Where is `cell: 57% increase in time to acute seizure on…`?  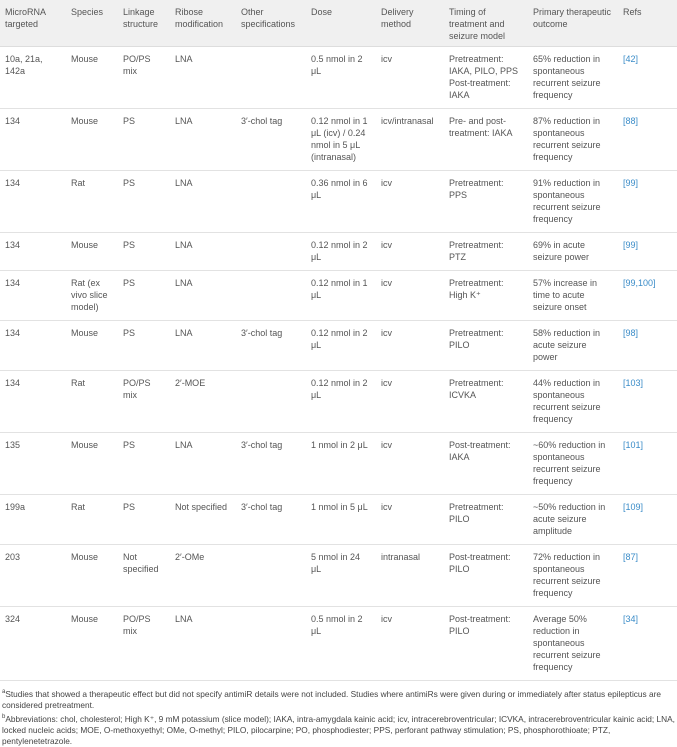
cell: 57% increase in time to acute seizure on… is located at coordinates (573, 295).